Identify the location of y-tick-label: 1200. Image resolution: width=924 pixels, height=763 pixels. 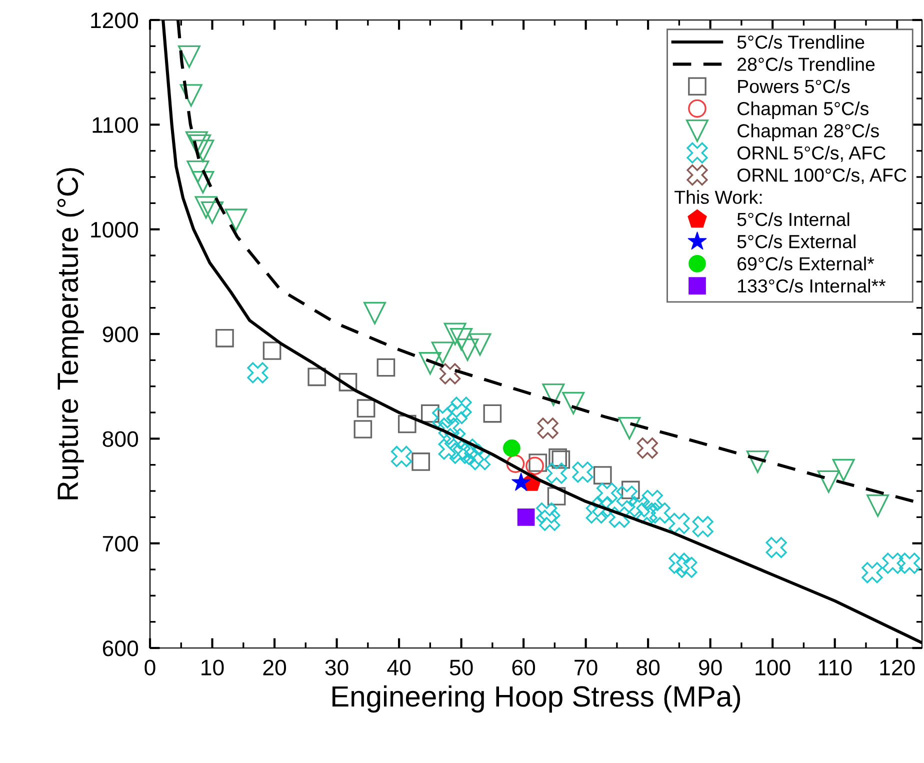
(114, 20).